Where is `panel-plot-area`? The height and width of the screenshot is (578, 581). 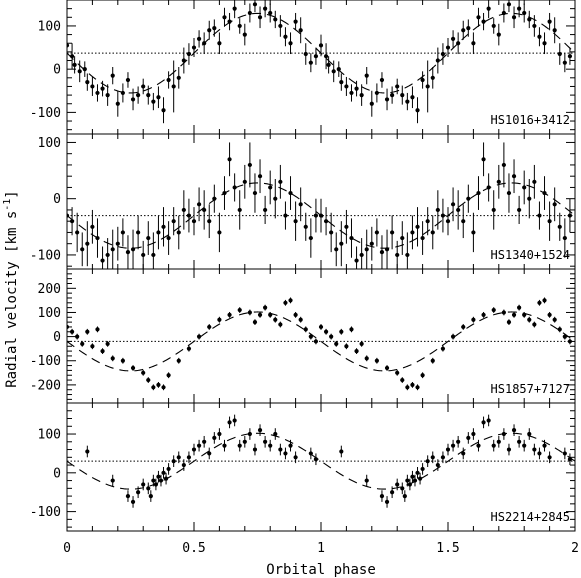
panel-plot-area is located at coordinates (321, 344).